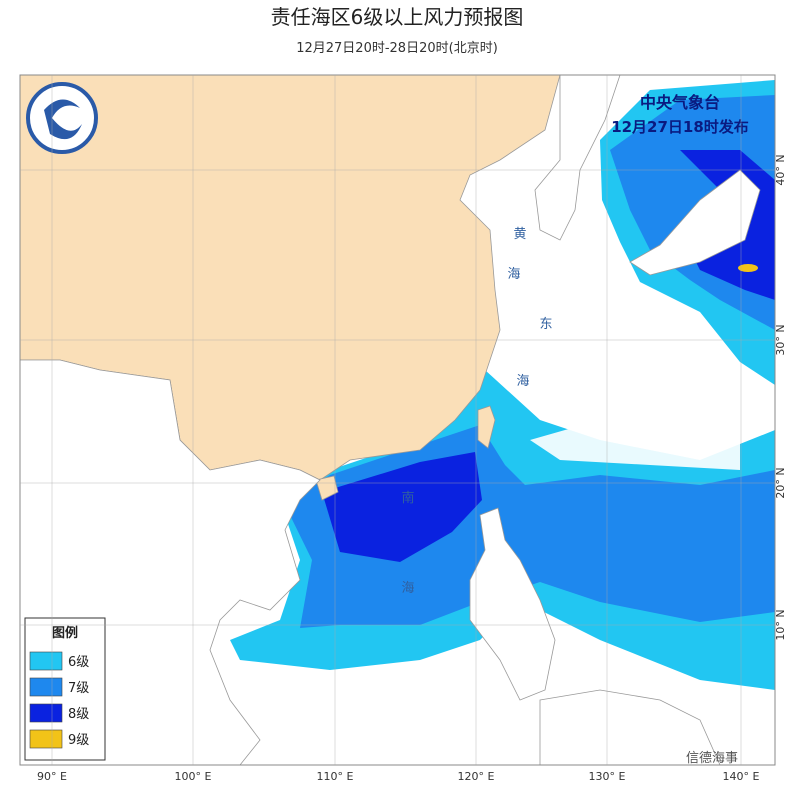  Describe the element at coordinates (78, 740) in the screenshot. I see `legend-label: 9级` at that location.